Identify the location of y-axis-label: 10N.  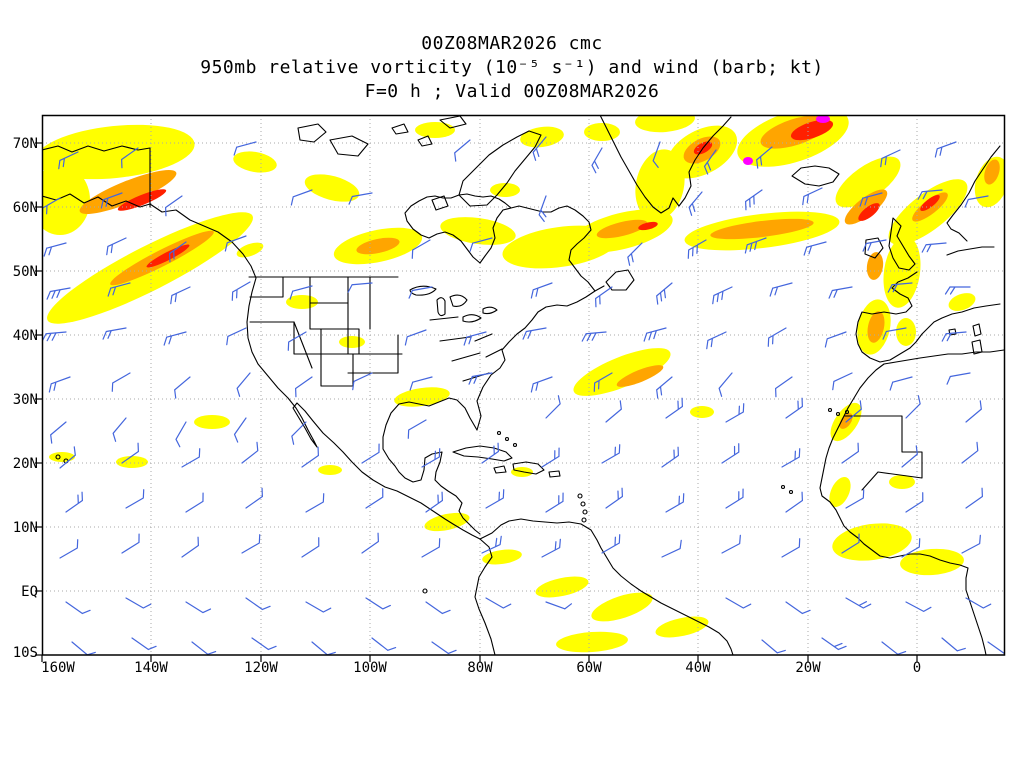
(25, 528).